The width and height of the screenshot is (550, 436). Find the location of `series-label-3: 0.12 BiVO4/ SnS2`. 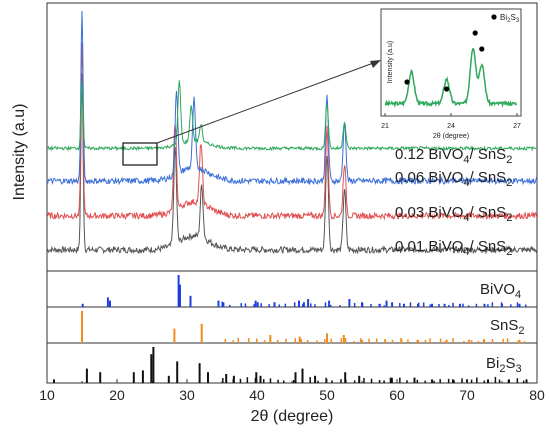

series-label-3: 0.12 BiVO4/ SnS2 is located at coordinates (453, 156).